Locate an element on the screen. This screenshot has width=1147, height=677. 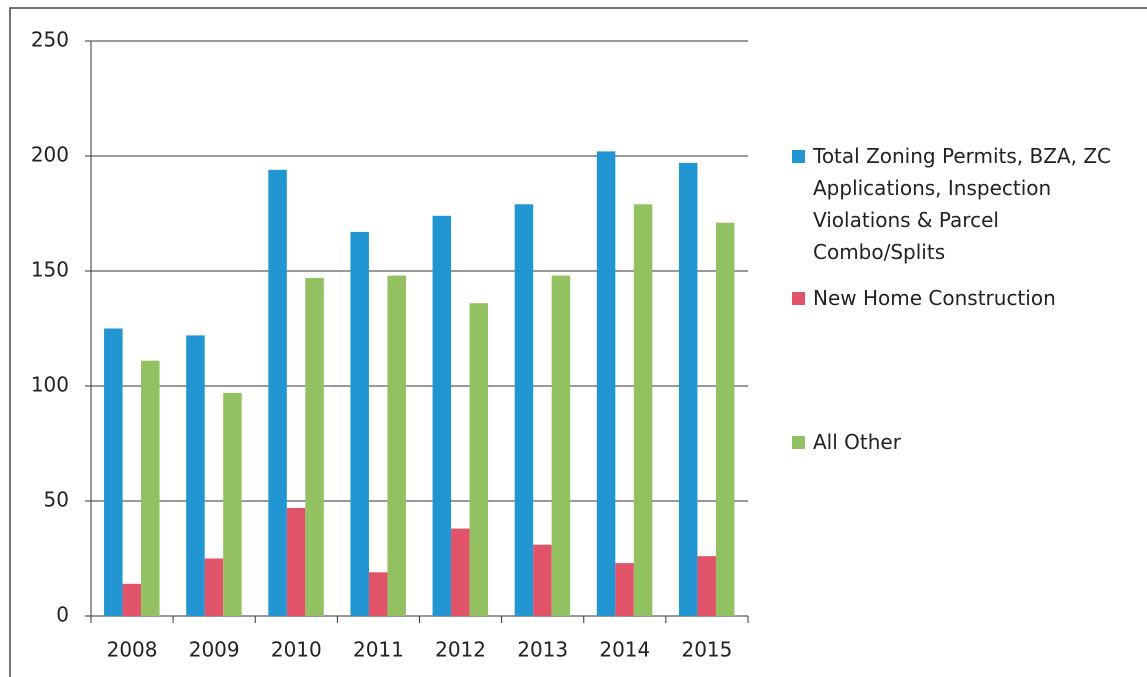
x-tick-label: 2012 is located at coordinates (460, 650).